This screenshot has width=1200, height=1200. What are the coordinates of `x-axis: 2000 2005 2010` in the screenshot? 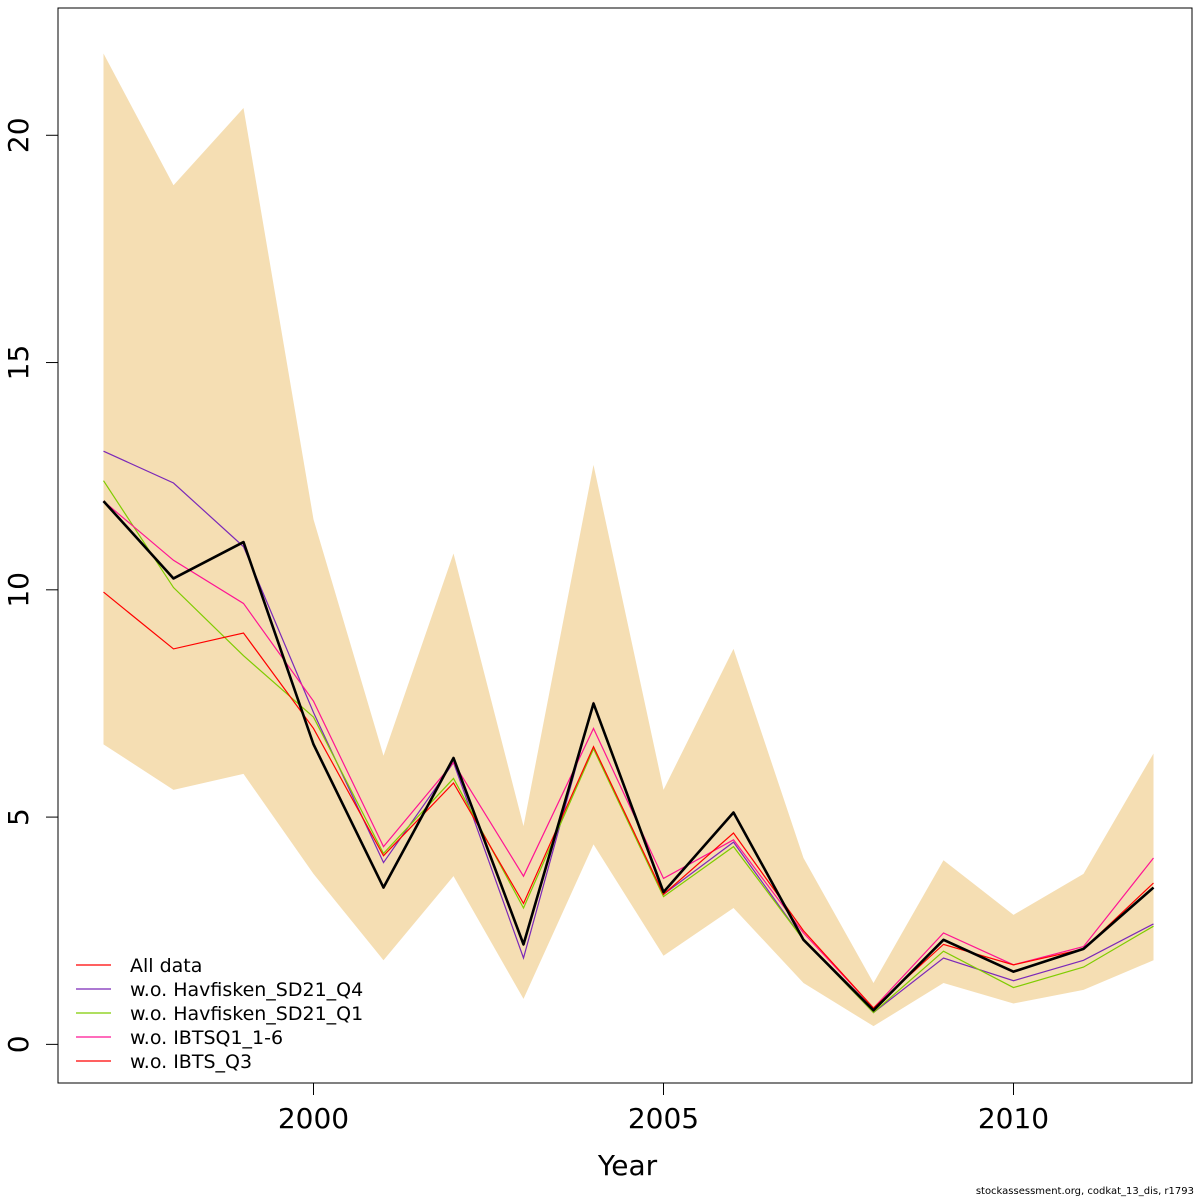 It's located at (663, 1108).